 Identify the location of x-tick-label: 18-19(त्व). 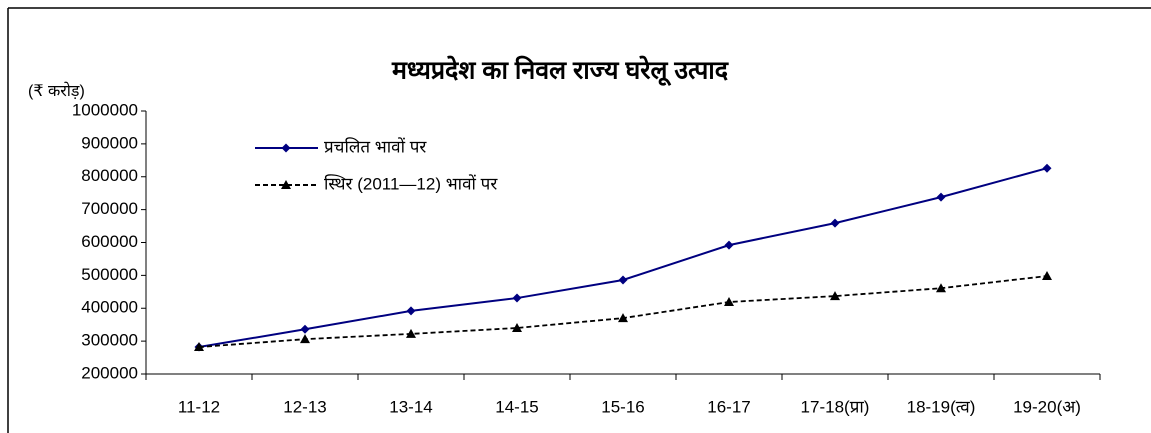
(941, 406).